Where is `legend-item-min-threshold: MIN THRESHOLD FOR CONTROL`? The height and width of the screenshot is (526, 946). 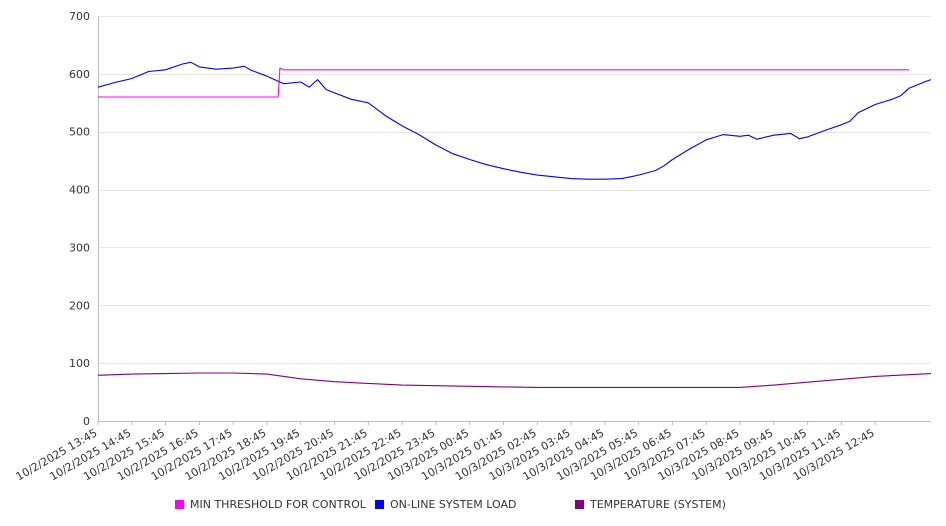 legend-item-min-threshold: MIN THRESHOLD FOR CONTROL is located at coordinates (270, 504).